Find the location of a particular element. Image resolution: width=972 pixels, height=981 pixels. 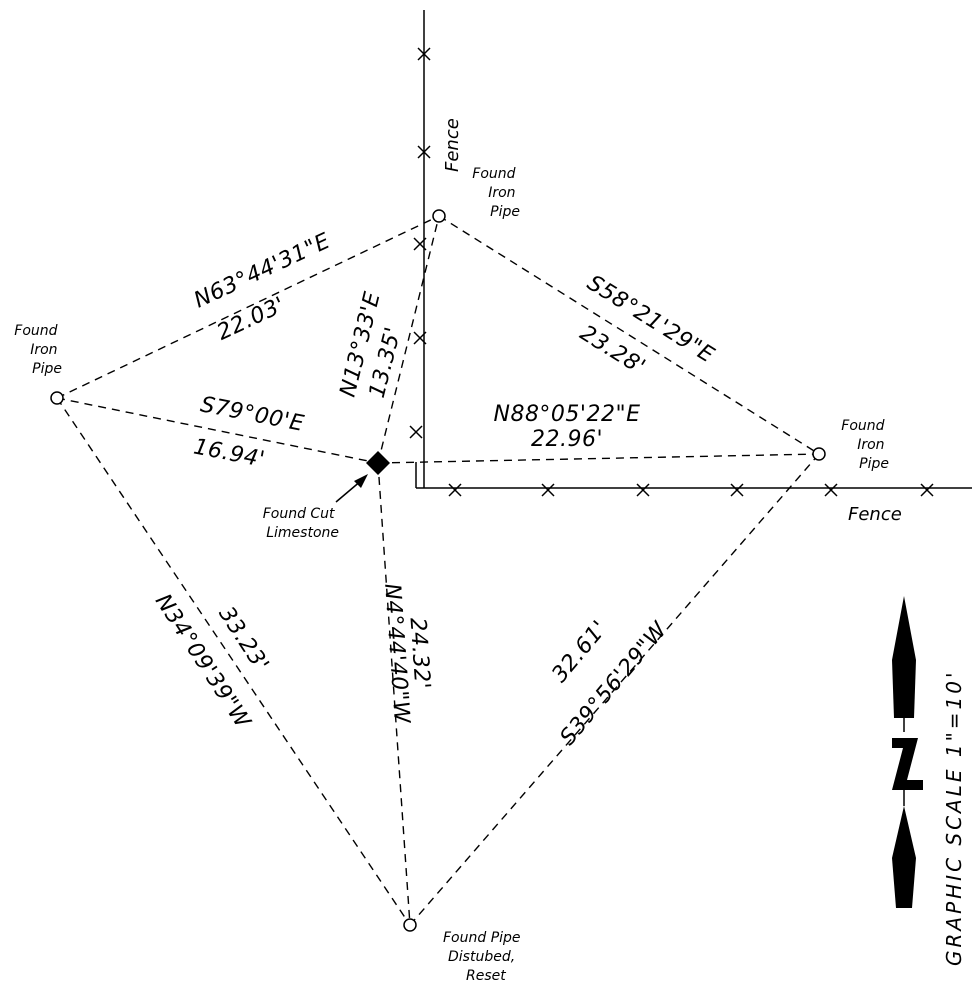

north-arrow-letter-shape is located at coordinates (907, 764).